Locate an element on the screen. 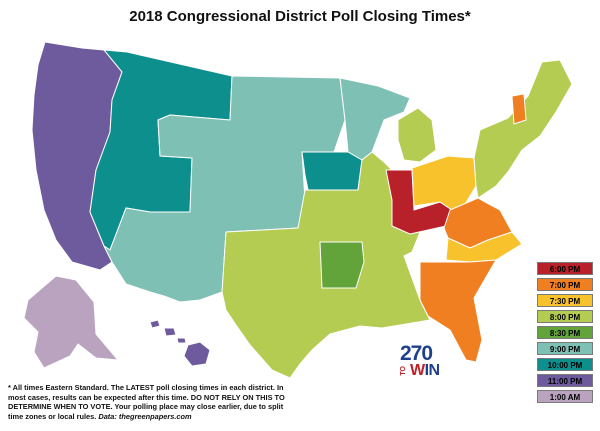  legend-item: 8:30 PM is located at coordinates (565, 332).